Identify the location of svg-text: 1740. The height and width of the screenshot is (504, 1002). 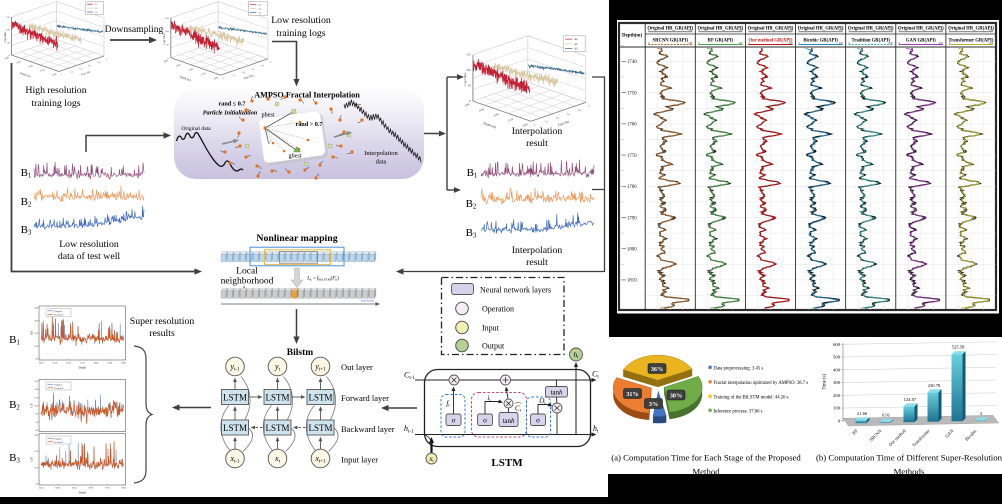
(632, 62).